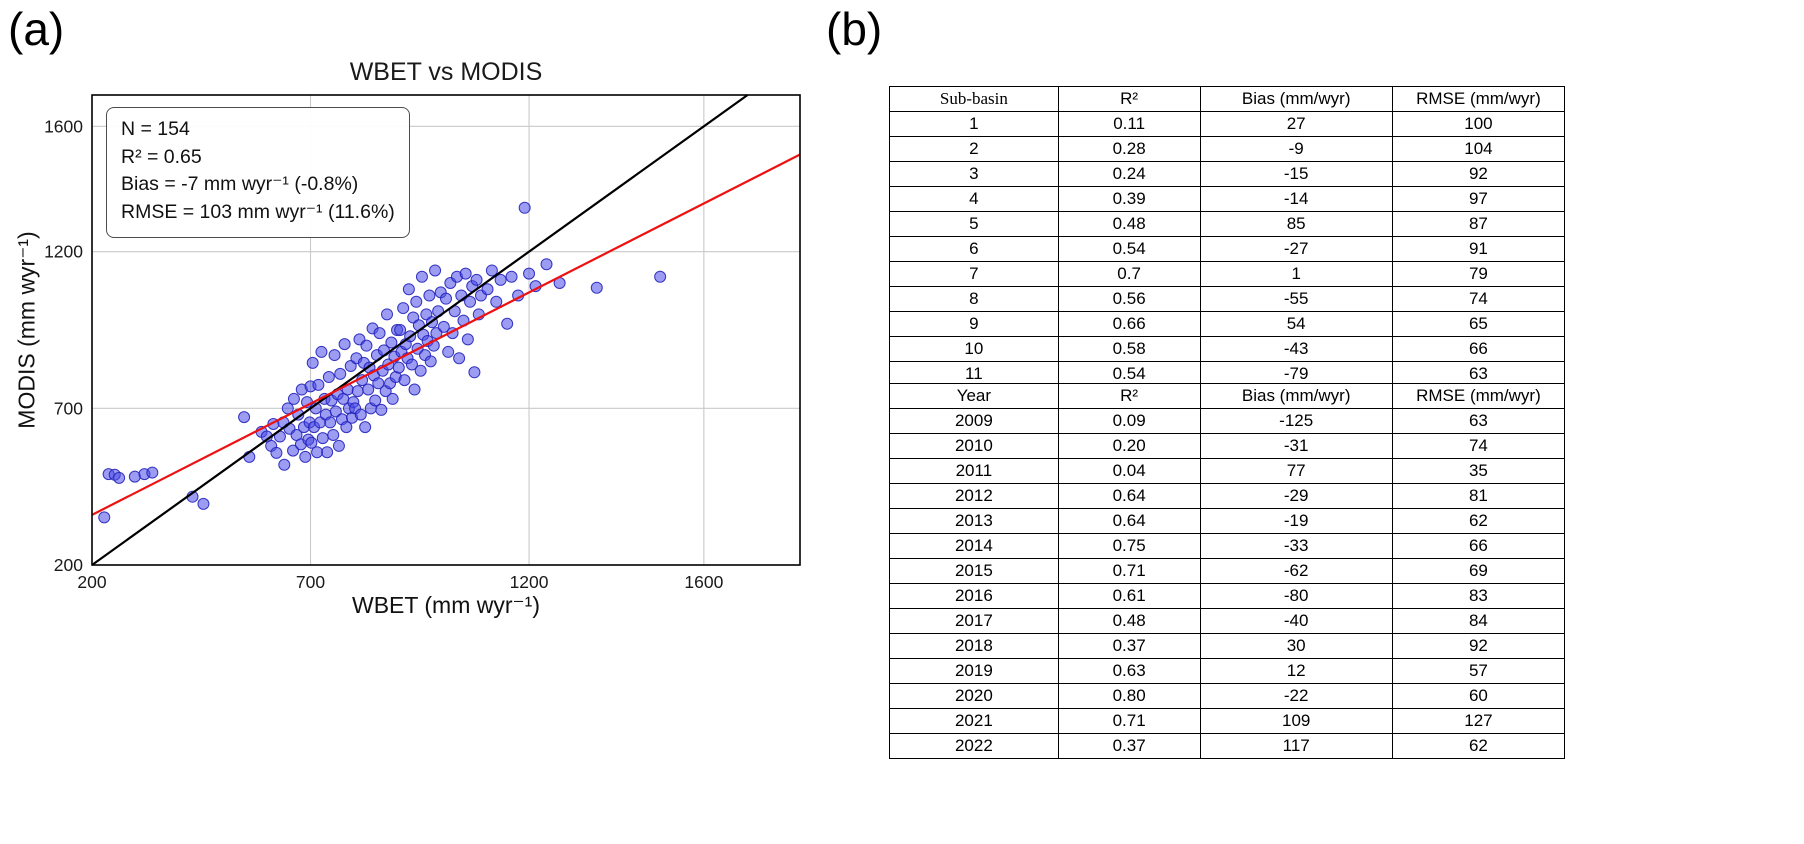 The image size is (1804, 844). I want to click on table-cell: 2, so click(974, 149).